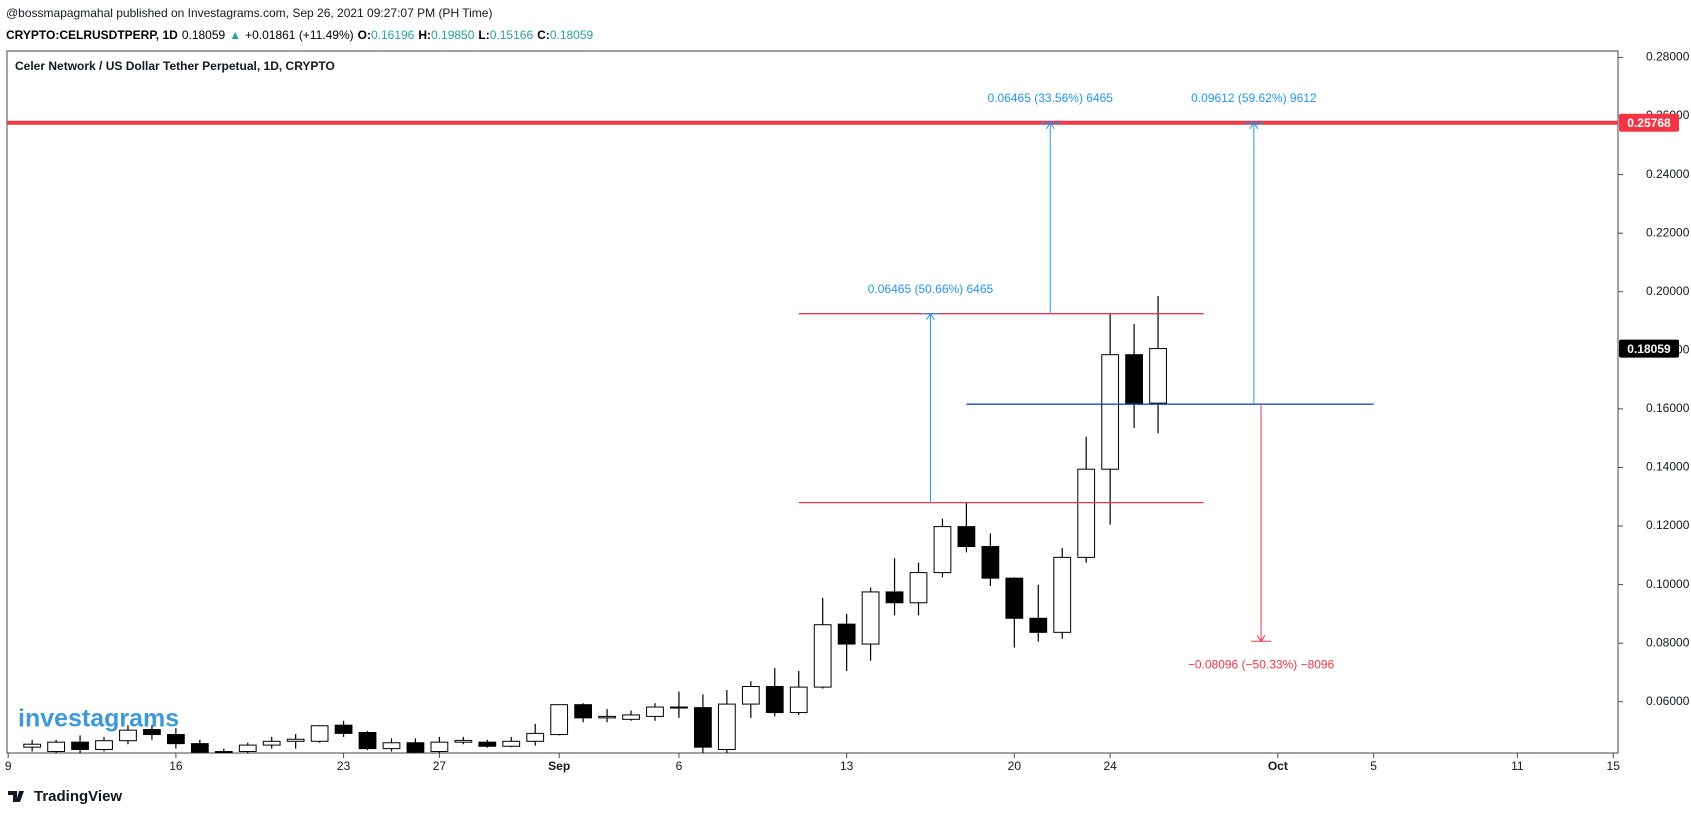 This screenshot has height=815, width=1691. I want to click on y-tick-label: 0.28000, so click(1668, 57).